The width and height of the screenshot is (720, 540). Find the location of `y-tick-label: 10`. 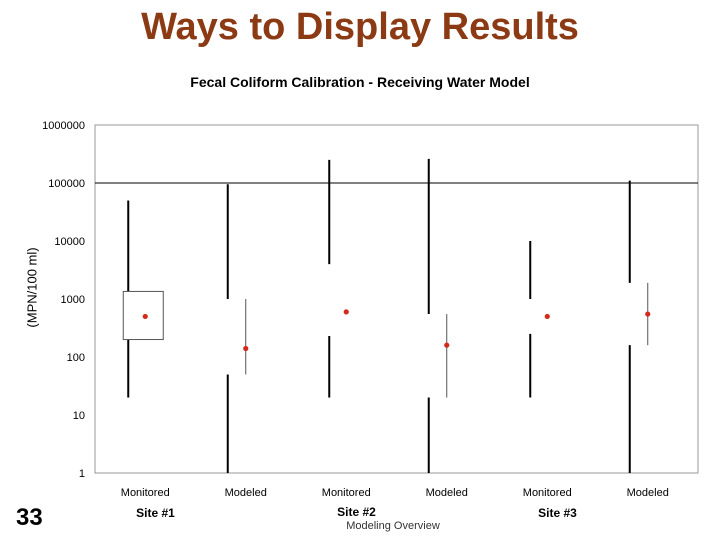

y-tick-label: 10 is located at coordinates (79, 416).